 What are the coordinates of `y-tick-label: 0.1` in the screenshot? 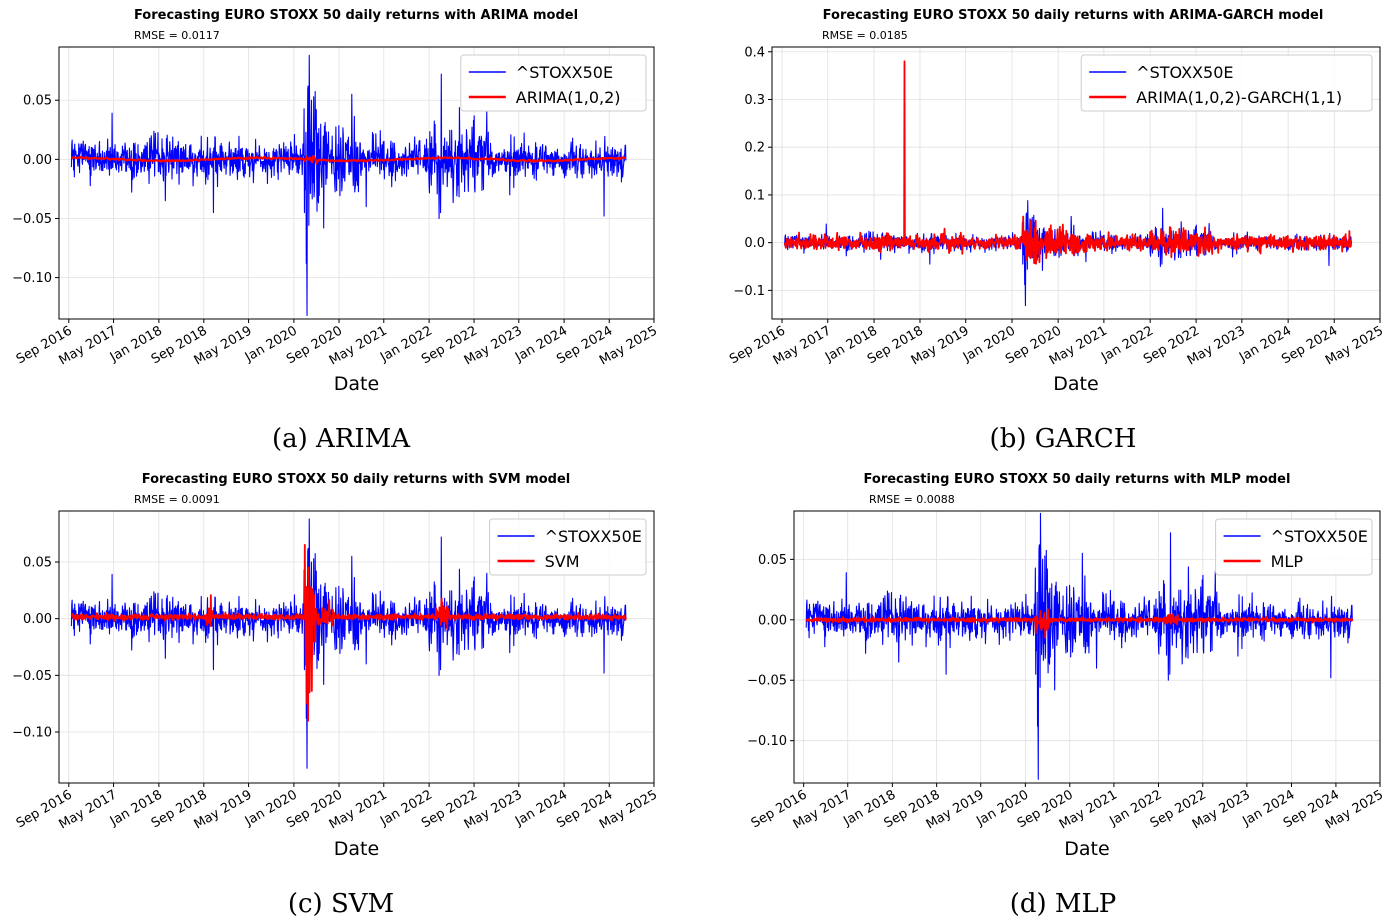 It's located at (754, 195).